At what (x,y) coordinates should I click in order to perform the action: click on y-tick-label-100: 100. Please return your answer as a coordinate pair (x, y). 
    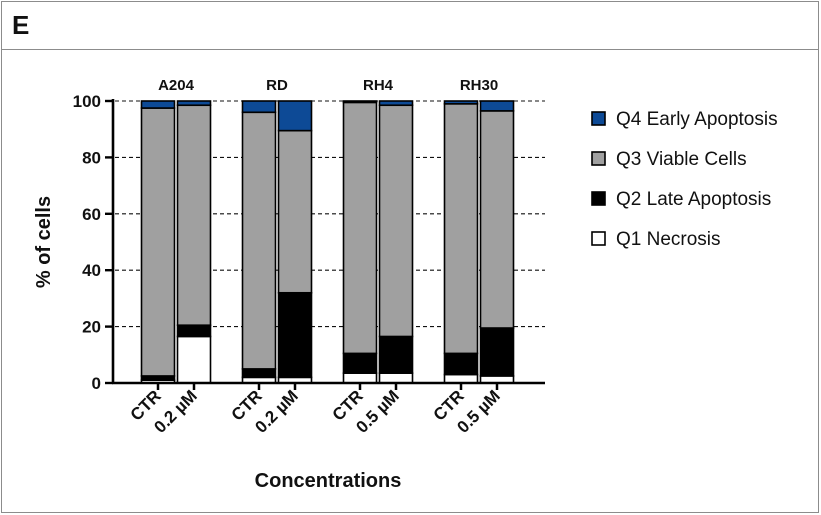
    Looking at the image, I should click on (87, 101).